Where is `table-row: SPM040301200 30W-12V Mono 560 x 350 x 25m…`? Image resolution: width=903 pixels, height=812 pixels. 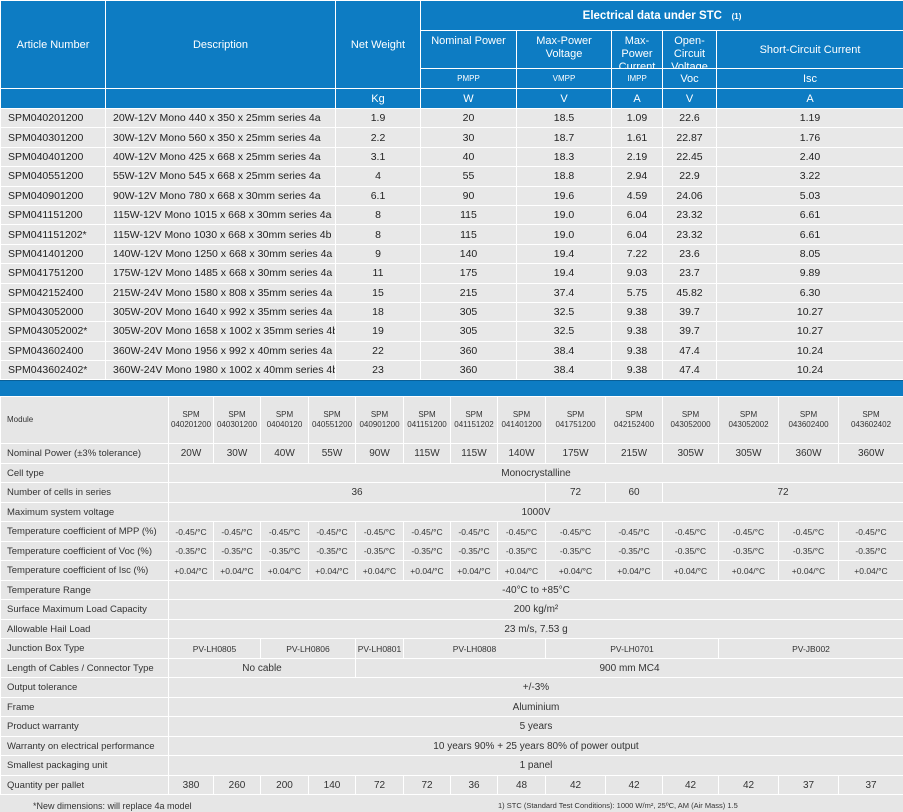
table-row: SPM040301200 30W-12V Mono 560 x 350 x 25m… is located at coordinates (451, 137).